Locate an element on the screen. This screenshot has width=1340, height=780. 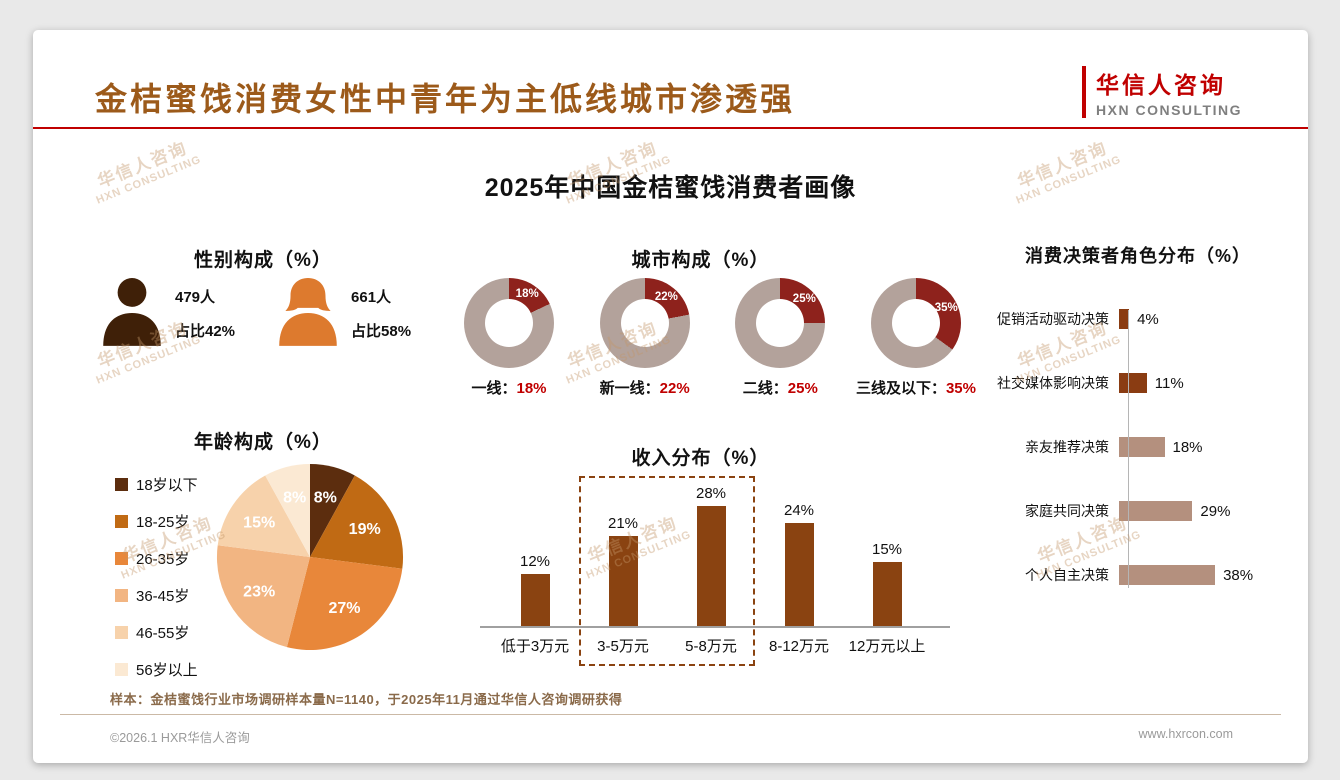
income-bar-slot: 12% is located at coordinates (535, 589).